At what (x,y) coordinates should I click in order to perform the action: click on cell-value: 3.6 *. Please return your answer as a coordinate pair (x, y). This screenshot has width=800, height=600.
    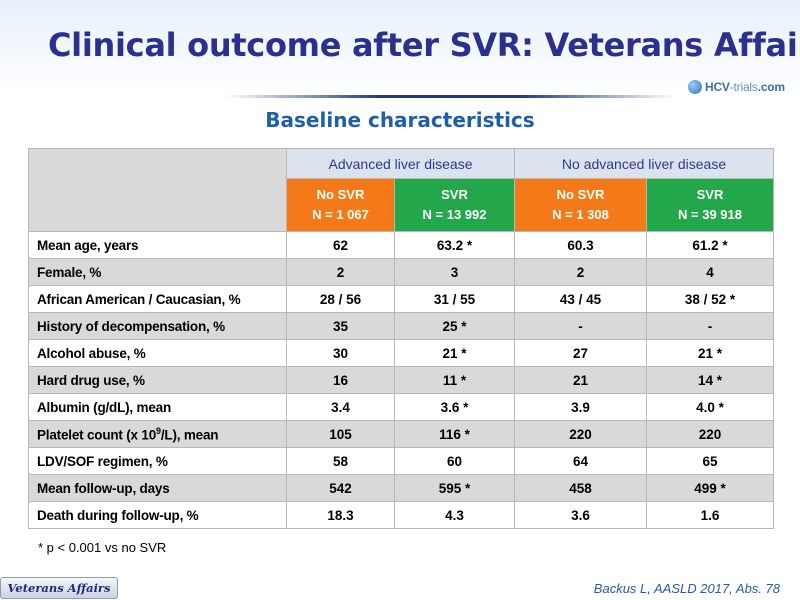
    Looking at the image, I should click on (454, 407).